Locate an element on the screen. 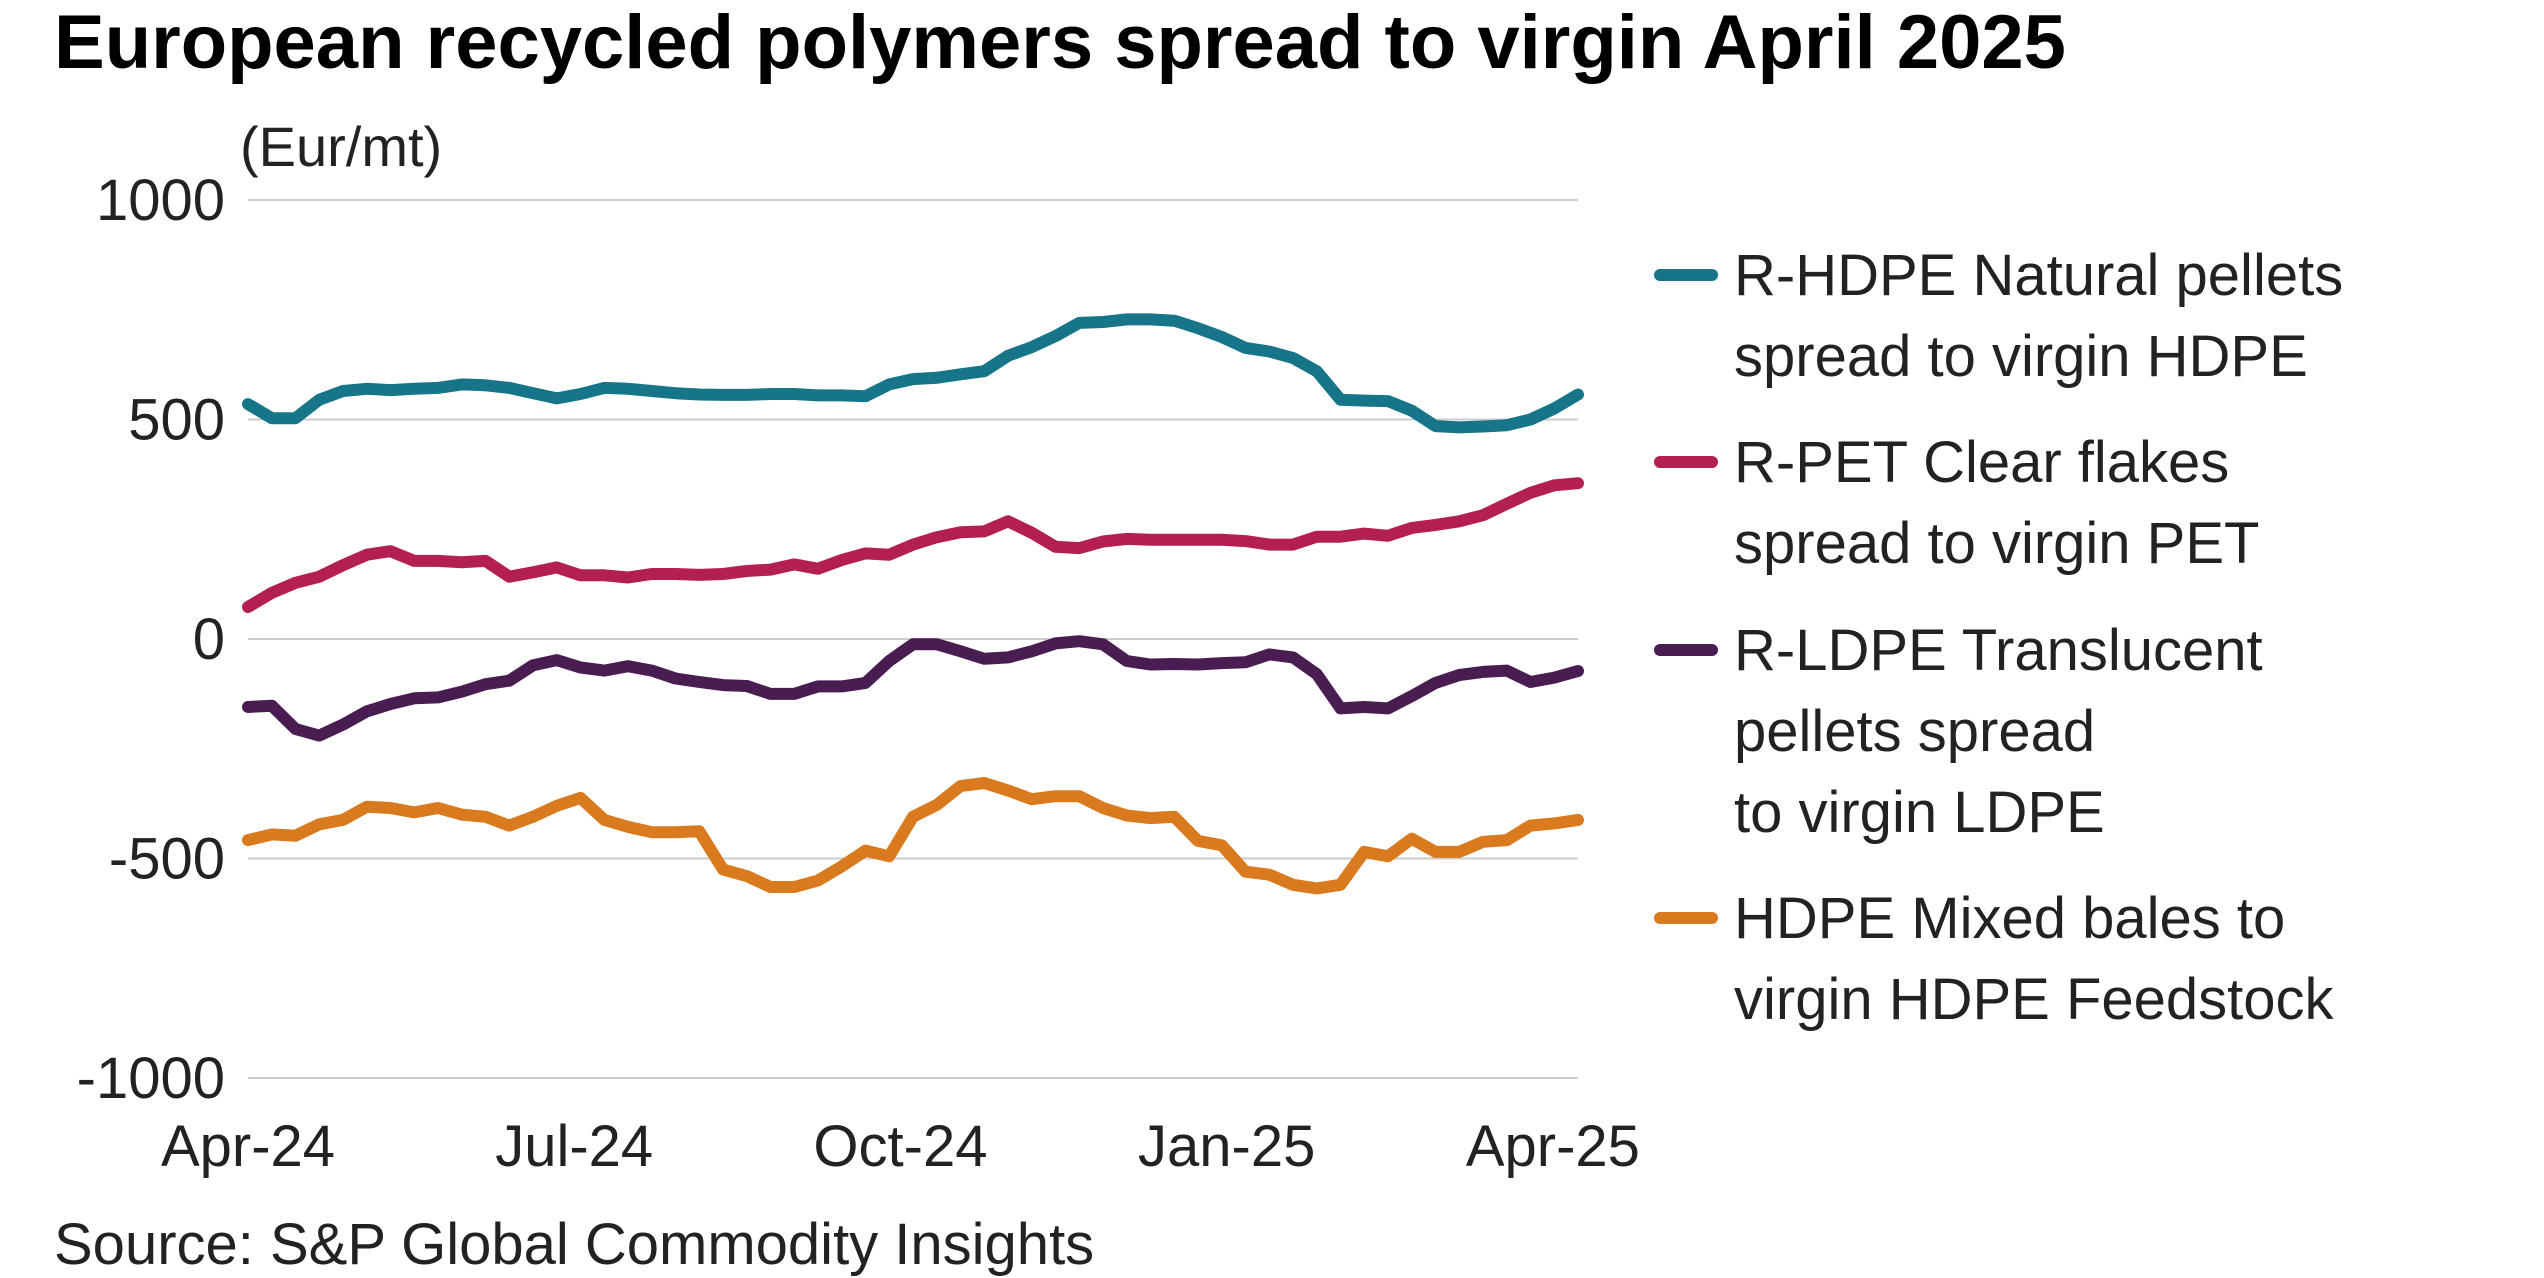  x-axis-ticks: Apr-24 Jul-24 Oct-24 Jan-25 Apr-25 is located at coordinates (900, 1146).